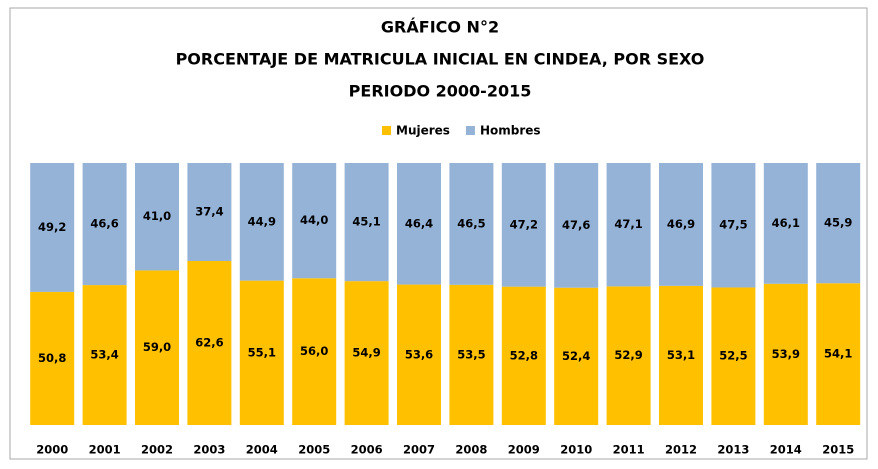  Describe the element at coordinates (423, 131) in the screenshot. I see `legend-label: Mujeres` at that location.